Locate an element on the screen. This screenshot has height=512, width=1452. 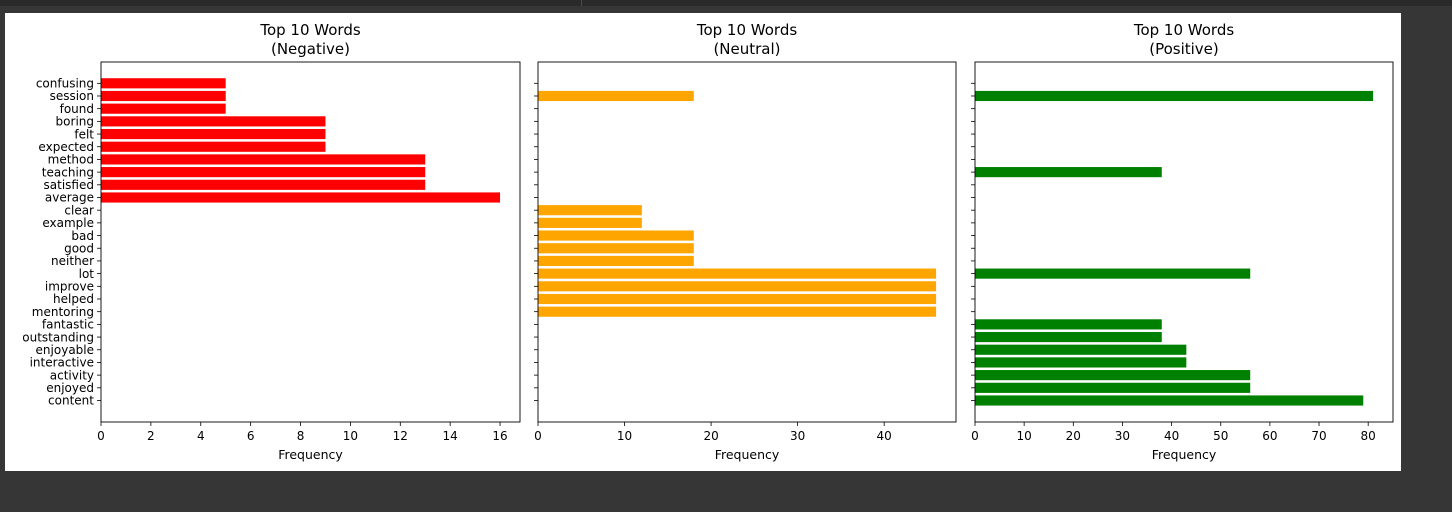
ytick-label-lot: lot is located at coordinates (87, 274).